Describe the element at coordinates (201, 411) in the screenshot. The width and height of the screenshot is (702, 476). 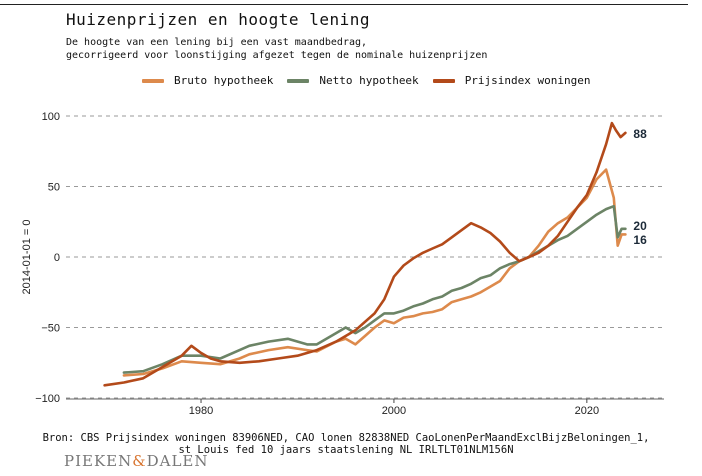
I see `x-tick-label: 1980` at that location.